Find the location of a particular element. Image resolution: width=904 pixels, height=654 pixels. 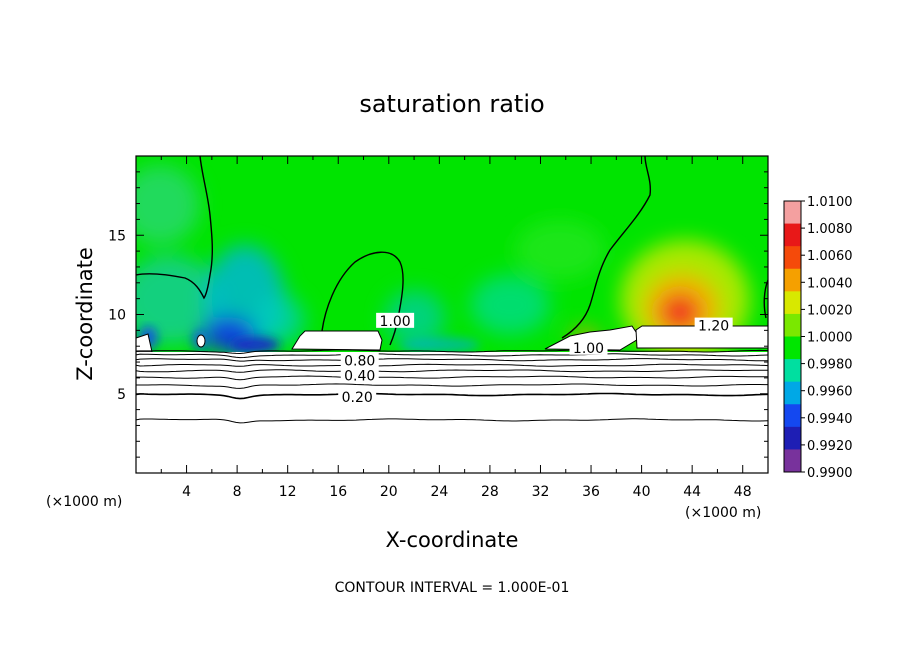

colorbar-label: 0.9940 is located at coordinates (830, 419).